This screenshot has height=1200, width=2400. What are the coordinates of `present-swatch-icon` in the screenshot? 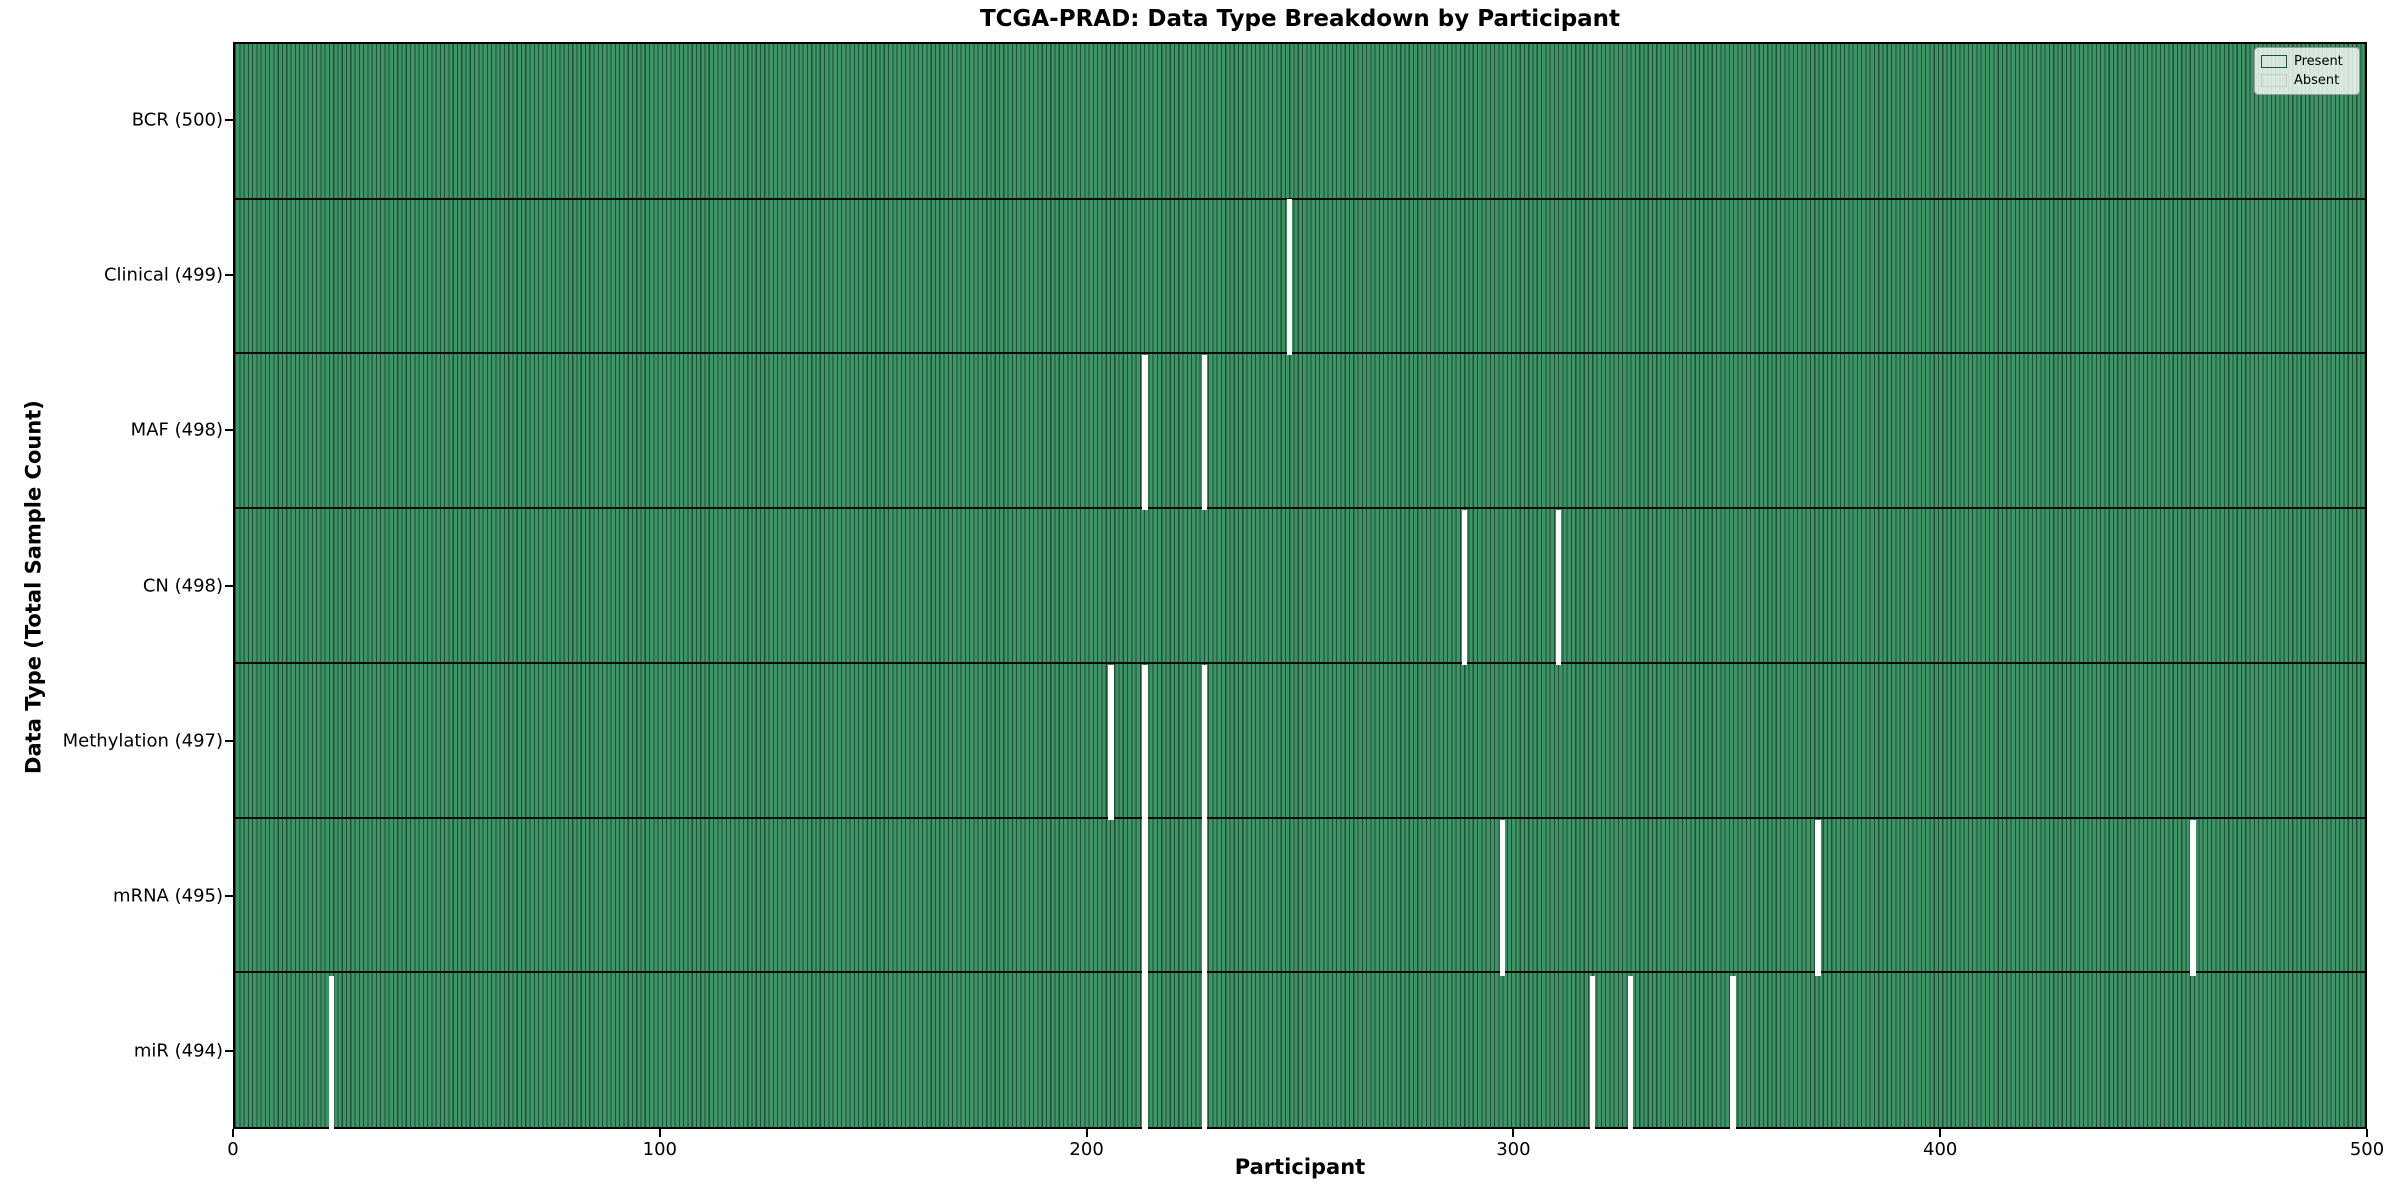 It's located at (2274, 61).